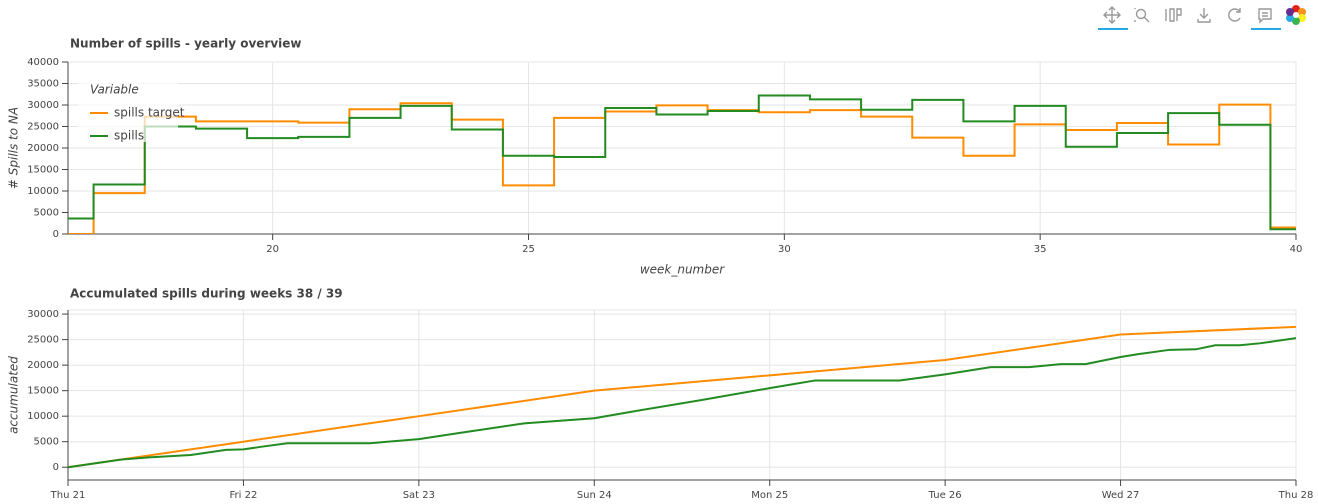 This screenshot has height=504, width=1318. What do you see at coordinates (1296, 249) in the screenshot?
I see `x-tick-label: 40` at bounding box center [1296, 249].